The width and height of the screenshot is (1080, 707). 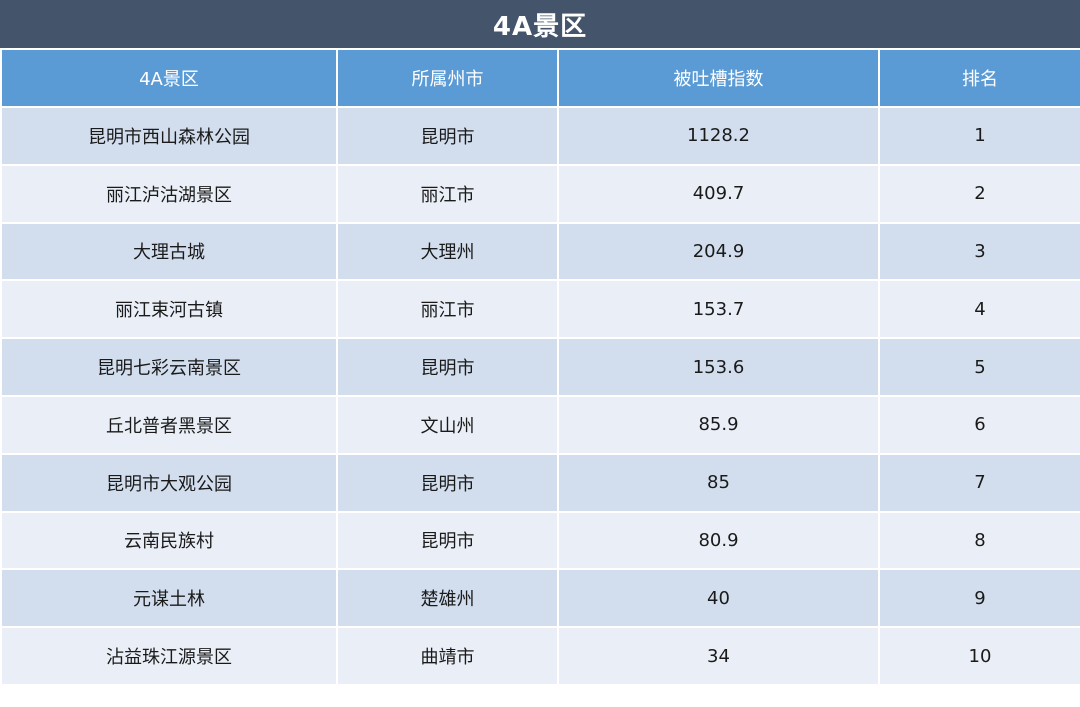 I want to click on cell-rank: 1, so click(x=979, y=136).